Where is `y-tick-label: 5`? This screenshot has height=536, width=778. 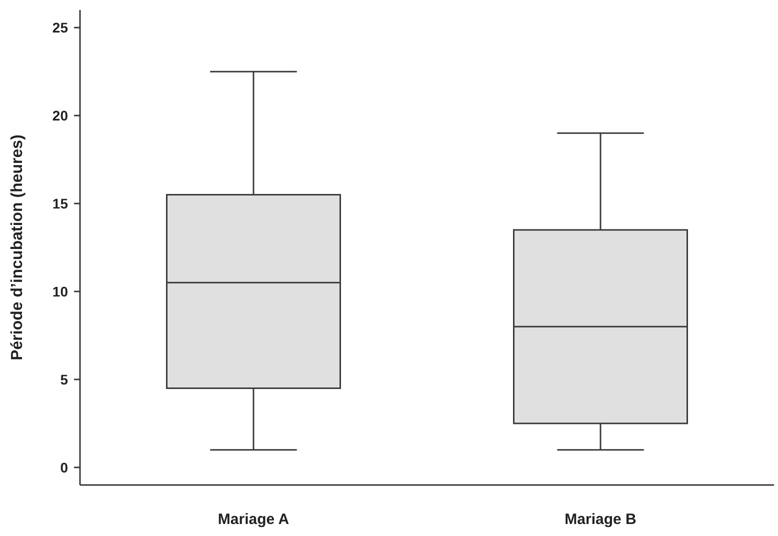 y-tick-label: 5 is located at coordinates (64, 379).